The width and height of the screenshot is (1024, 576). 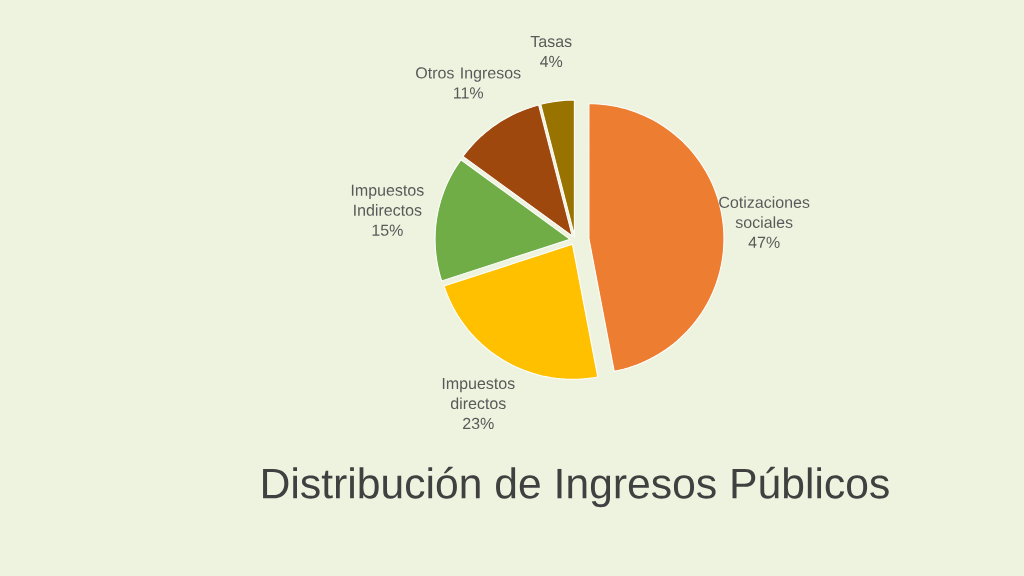 I want to click on text: Distribución de Ingresos Públicos, so click(x=576, y=487).